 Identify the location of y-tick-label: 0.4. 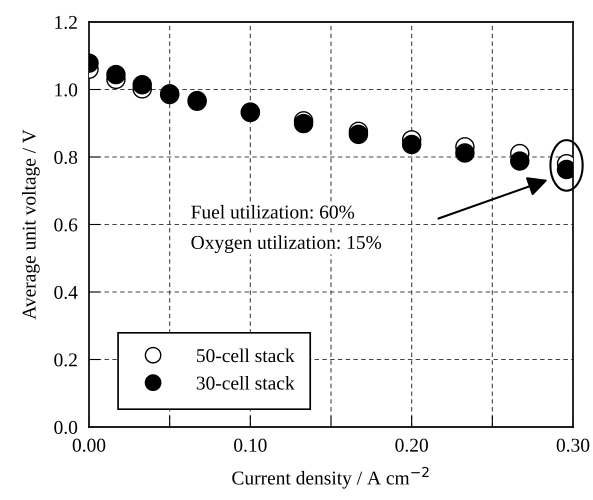
(66, 293).